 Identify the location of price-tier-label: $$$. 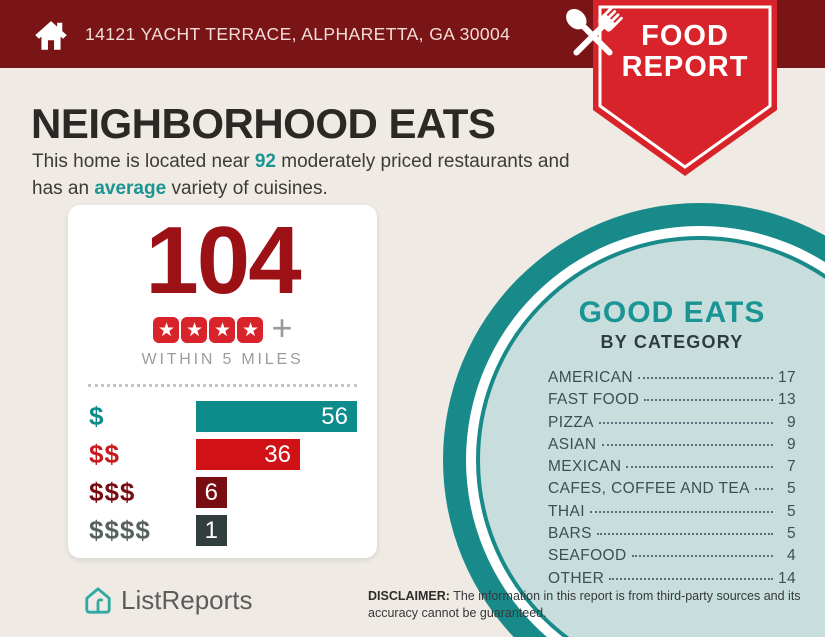
(112, 492).